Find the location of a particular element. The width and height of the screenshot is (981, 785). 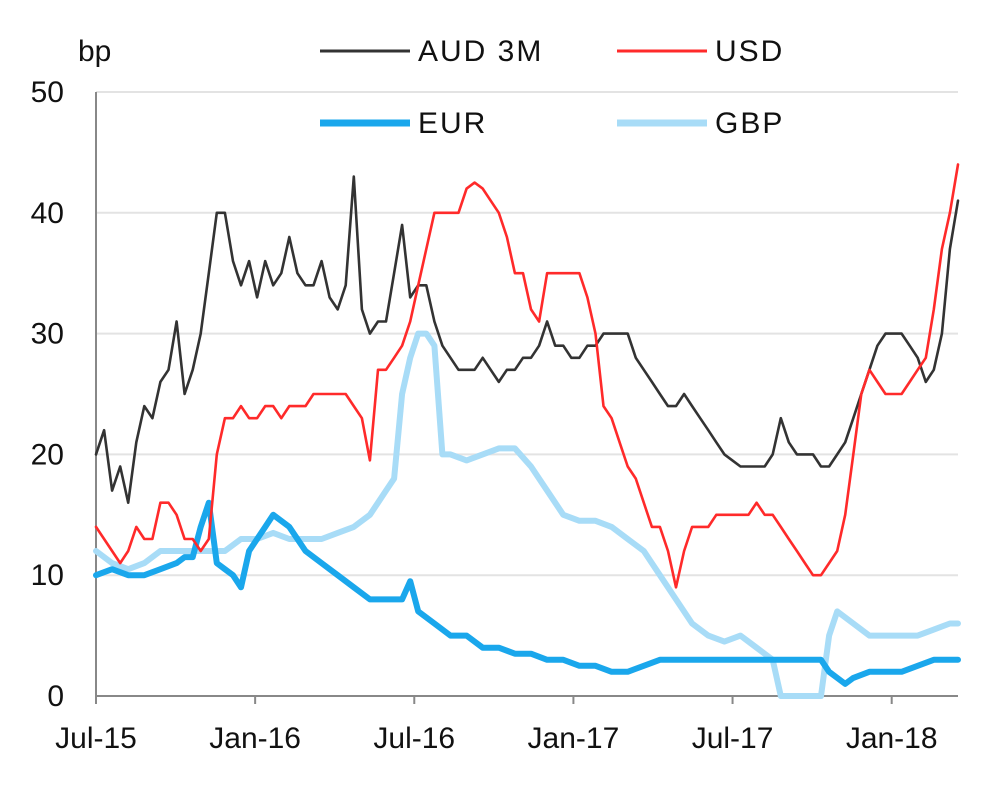

y-axis-unit-label: bp is located at coordinates (94, 51).